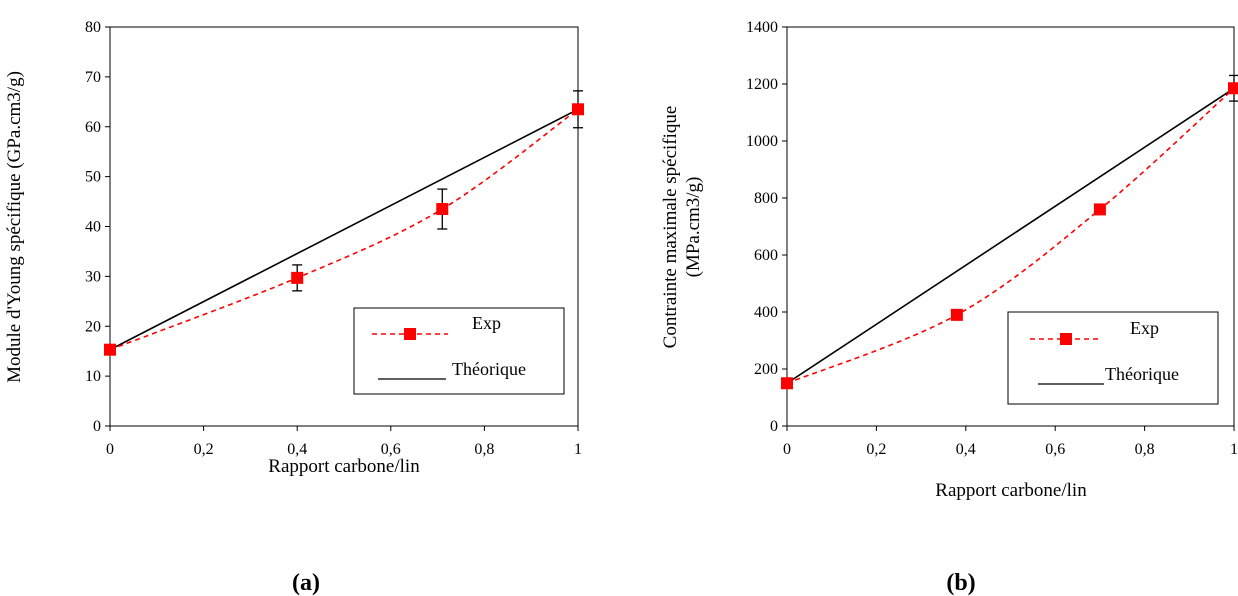  I want to click on y-tick-label: 600, so click(766, 255).